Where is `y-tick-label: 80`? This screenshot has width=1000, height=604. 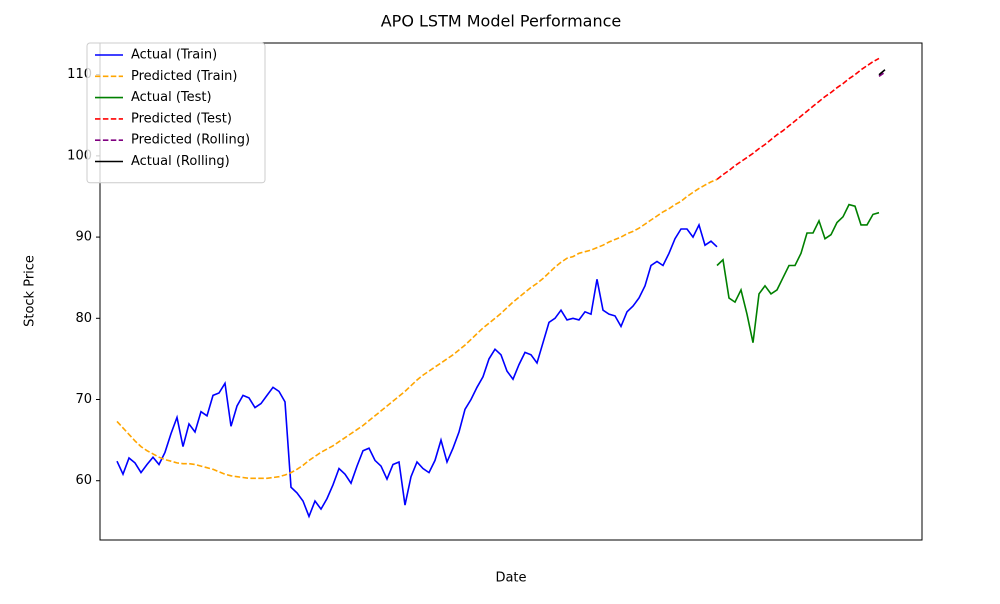
y-tick-label: 80 is located at coordinates (83, 318).